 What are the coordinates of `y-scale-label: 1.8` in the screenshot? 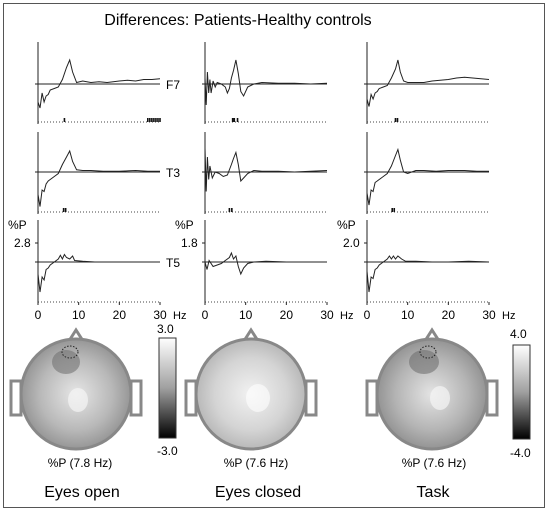 It's located at (189, 243).